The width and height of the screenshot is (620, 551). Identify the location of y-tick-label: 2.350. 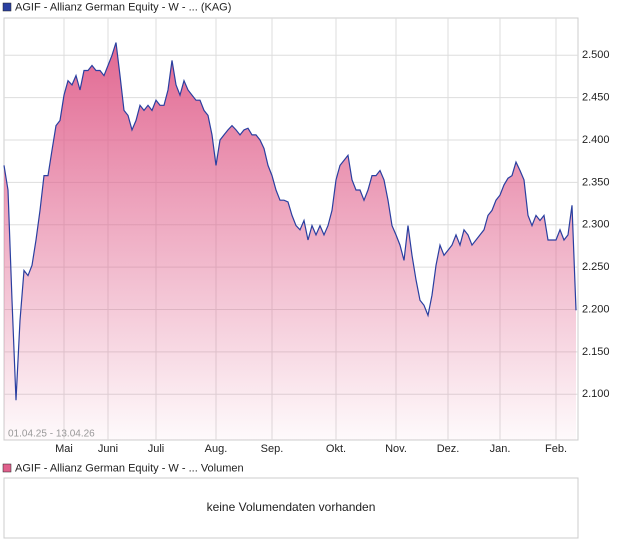
(596, 182).